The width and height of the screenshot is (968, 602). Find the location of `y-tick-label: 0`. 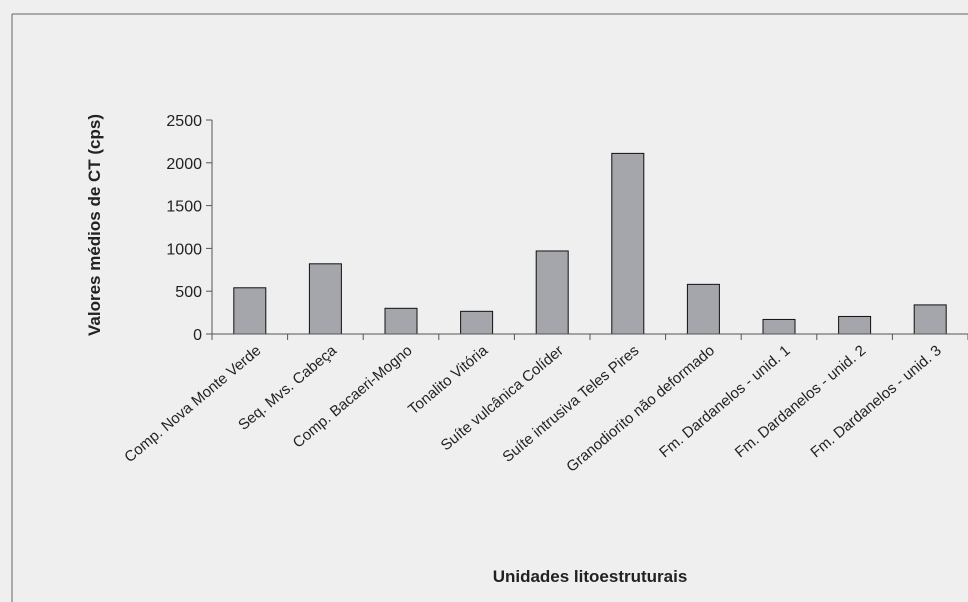

y-tick-label: 0 is located at coordinates (197, 335).